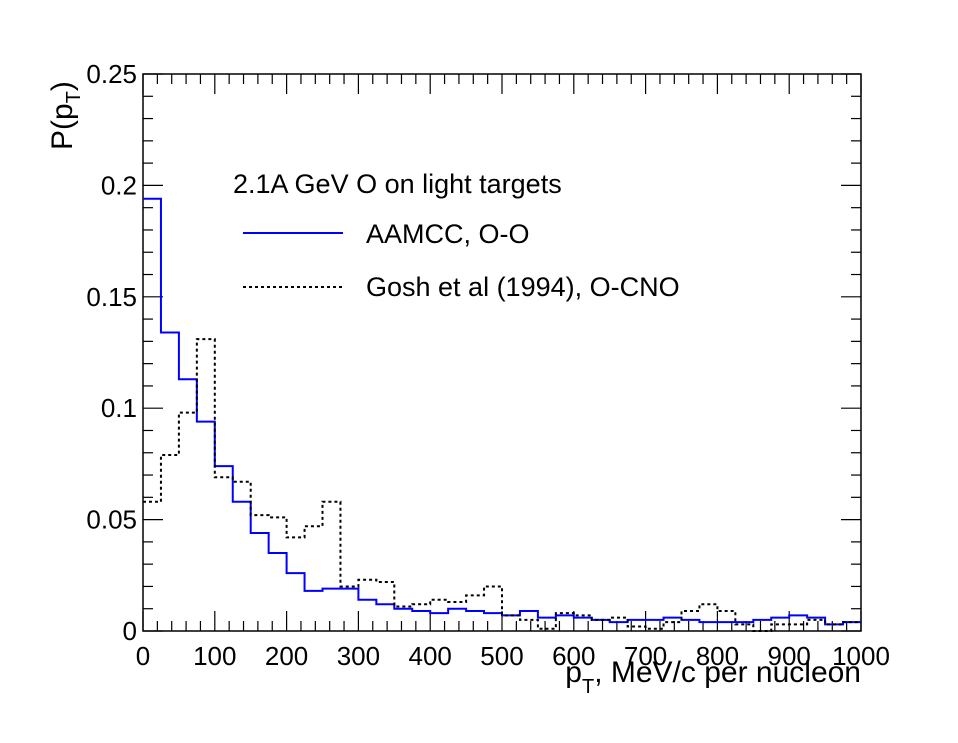 The height and width of the screenshot is (743, 958). What do you see at coordinates (214, 656) in the screenshot?
I see `x-tick-label: 100` at bounding box center [214, 656].